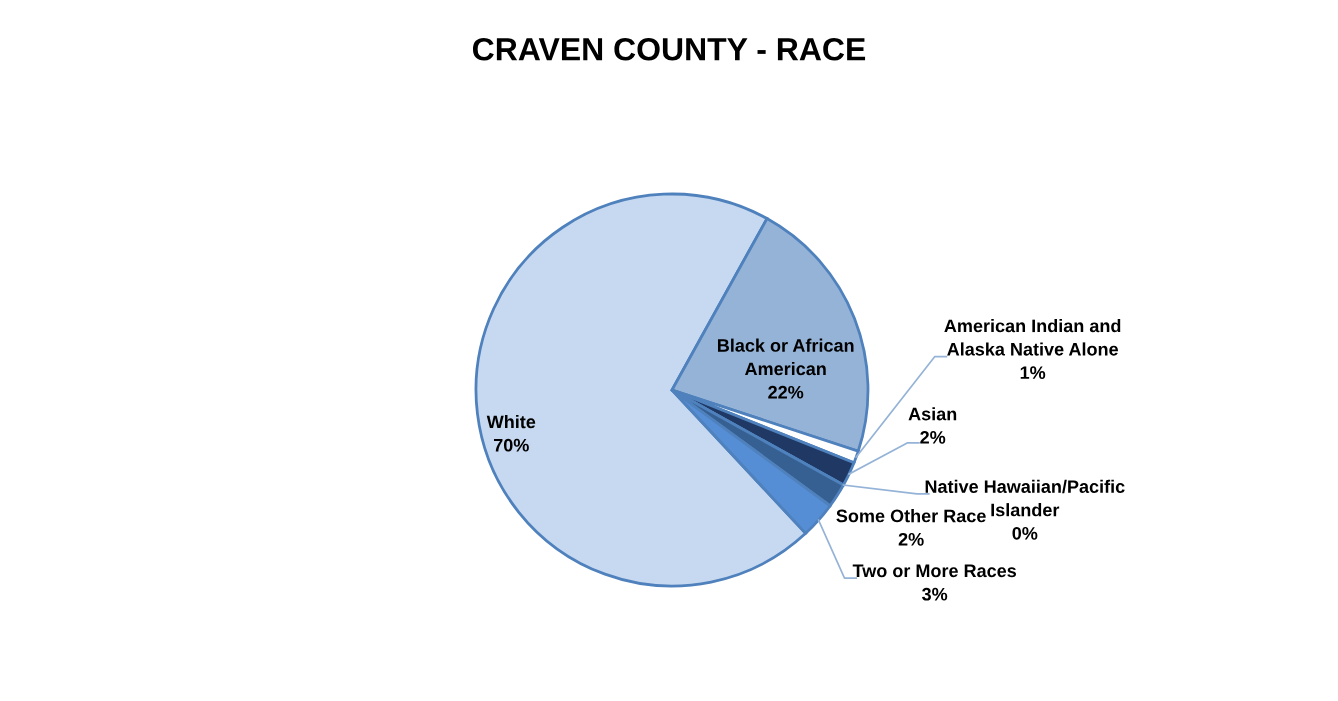 The width and height of the screenshot is (1338, 701). I want to click on slice-label: Black or African American, so click(785, 357).